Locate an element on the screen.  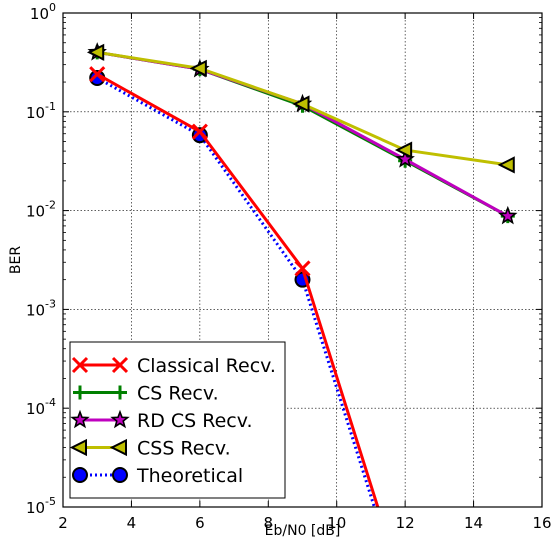
y-tick-label: 10⁻² is located at coordinates (41, 210).